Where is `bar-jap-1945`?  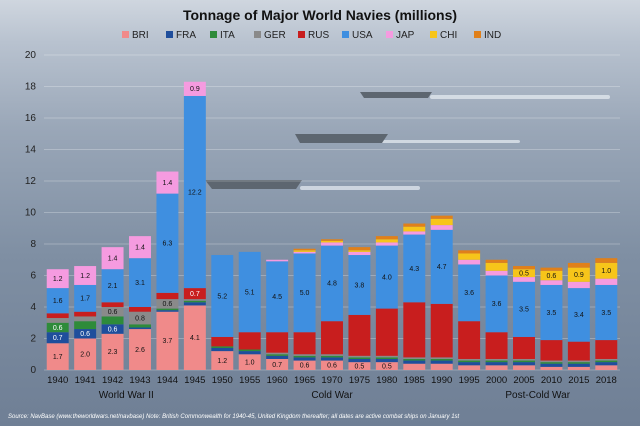 bar-jap-1945 is located at coordinates (194, 88).